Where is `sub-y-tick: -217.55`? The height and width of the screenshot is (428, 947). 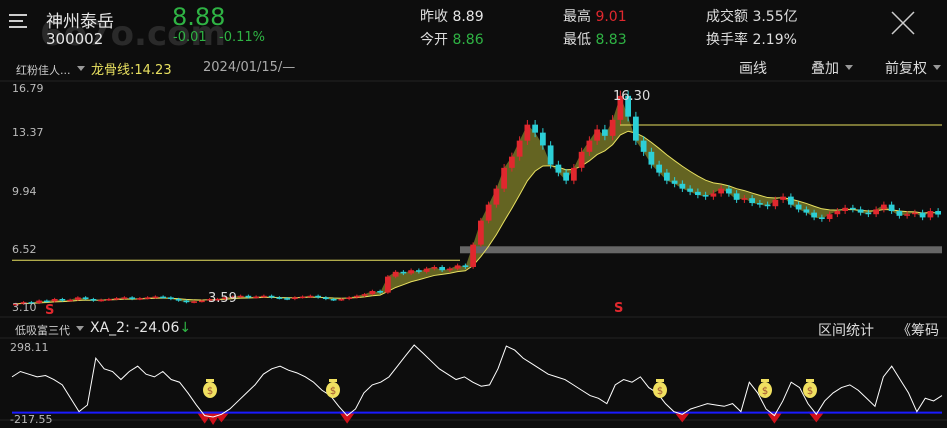 sub-y-tick: -217.55 is located at coordinates (31, 419).